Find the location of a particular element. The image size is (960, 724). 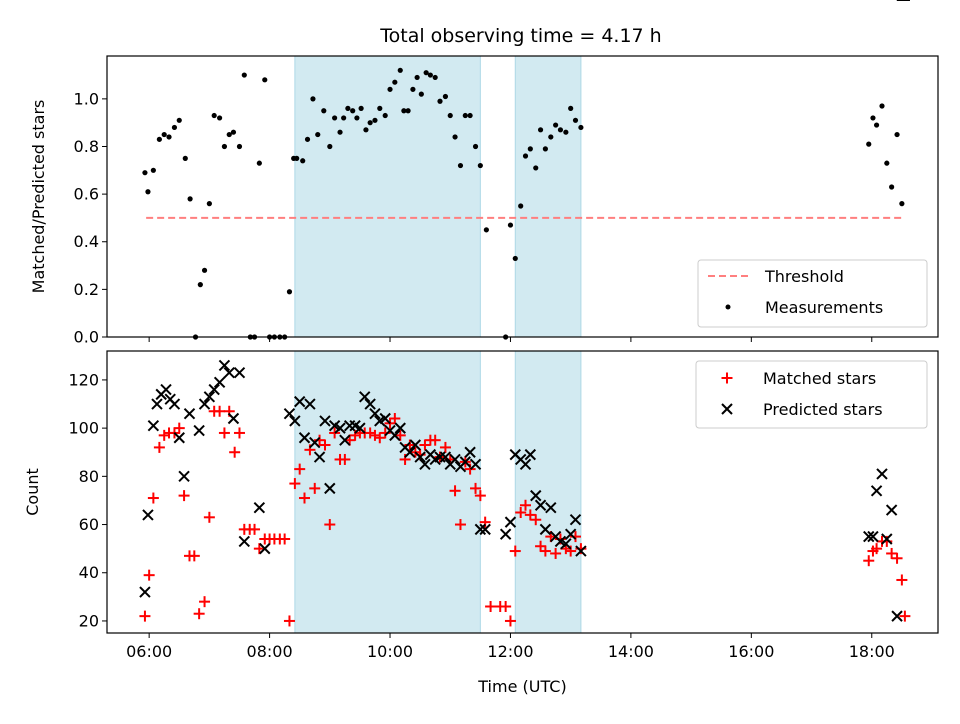

count-y-tick-label: 20 is located at coordinates (89, 620).